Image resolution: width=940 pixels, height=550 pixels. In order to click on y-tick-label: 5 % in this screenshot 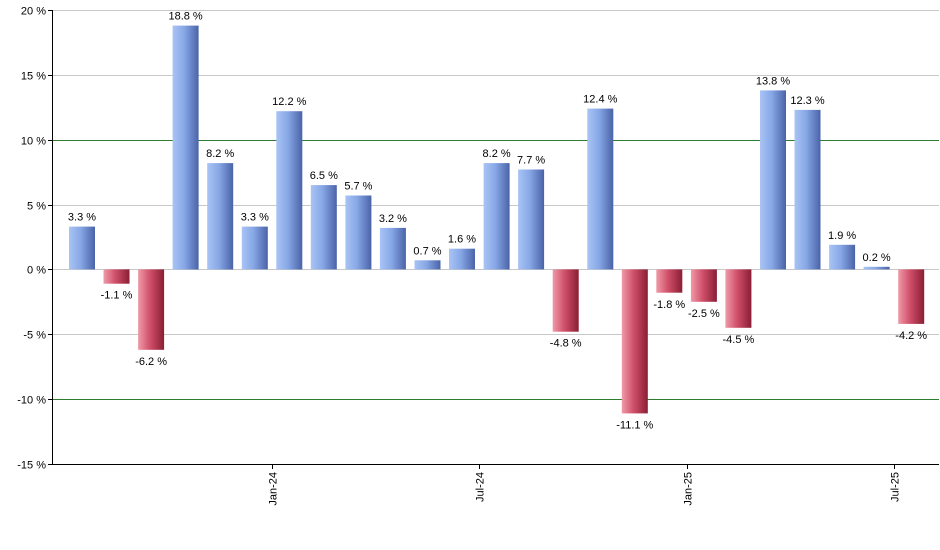, I will do `click(36, 207)`.